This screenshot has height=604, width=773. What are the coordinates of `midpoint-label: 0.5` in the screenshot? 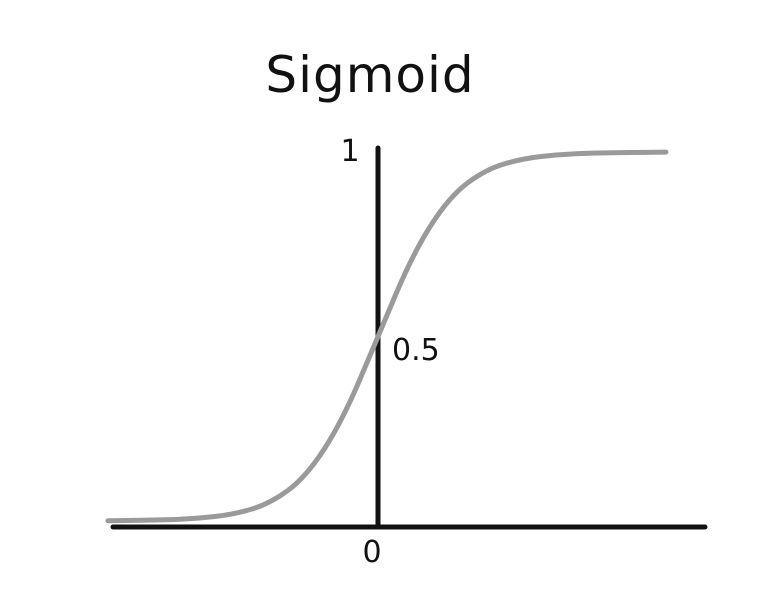 It's located at (416, 350).